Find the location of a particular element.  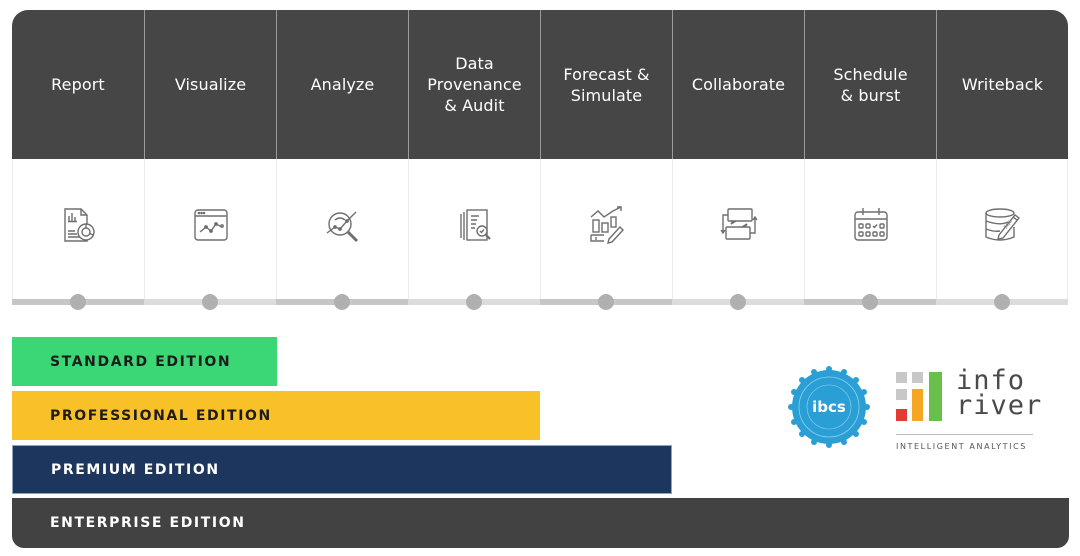

database-sql-pencil-icon: SQL is located at coordinates (1002, 224).